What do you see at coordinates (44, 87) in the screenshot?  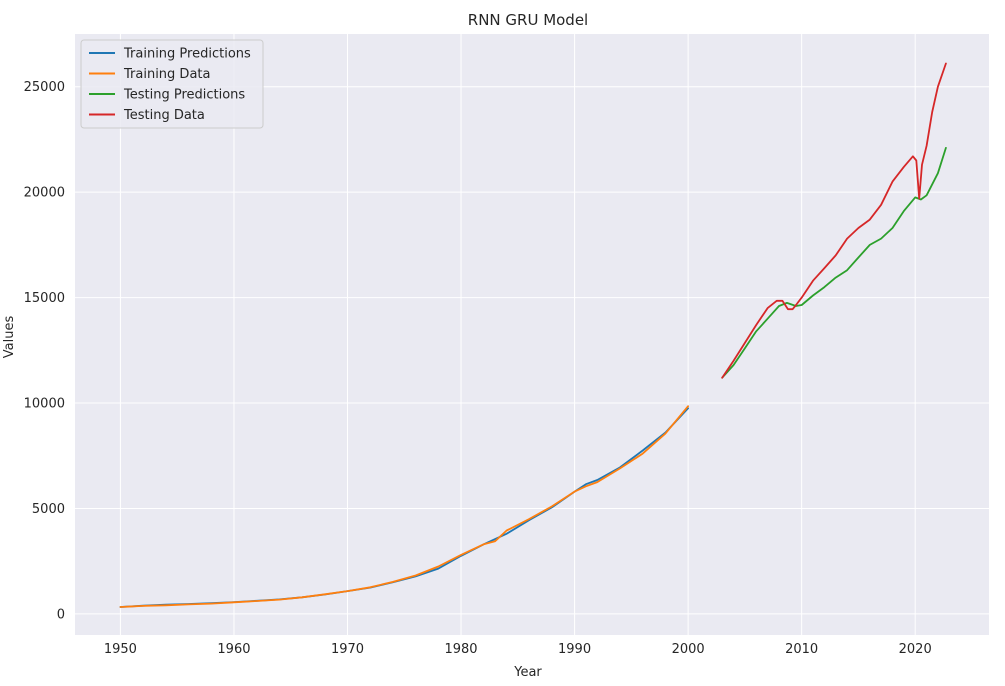 I see `y-tick-label: 25000` at bounding box center [44, 87].